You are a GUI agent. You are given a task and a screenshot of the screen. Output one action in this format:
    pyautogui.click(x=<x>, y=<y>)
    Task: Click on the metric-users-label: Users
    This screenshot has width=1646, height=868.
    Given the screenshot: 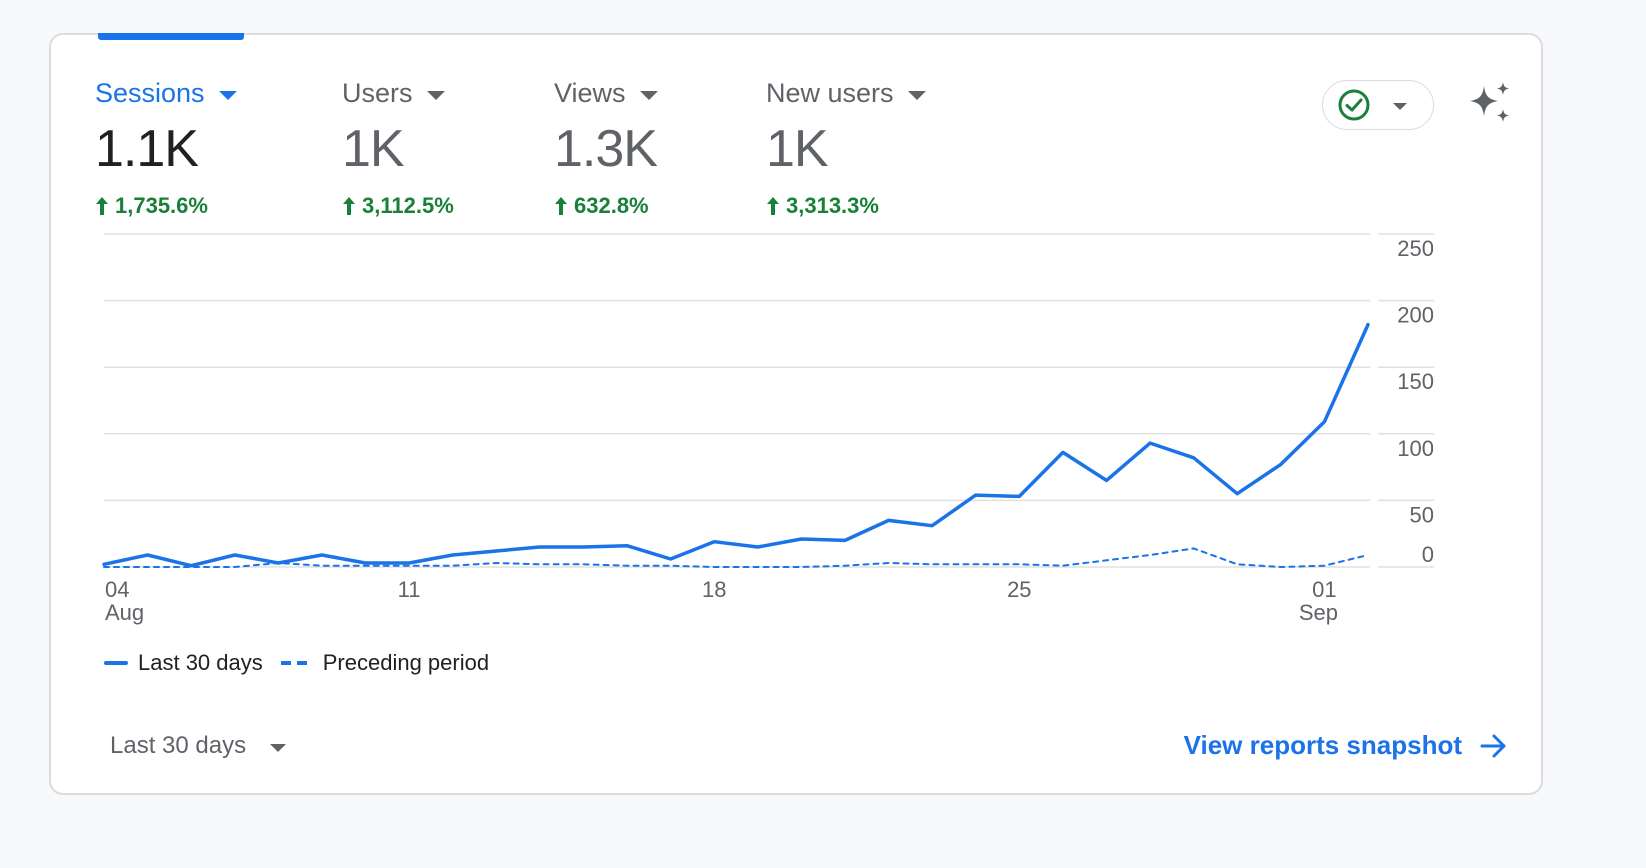 What is the action you would take?
    pyautogui.click(x=377, y=93)
    